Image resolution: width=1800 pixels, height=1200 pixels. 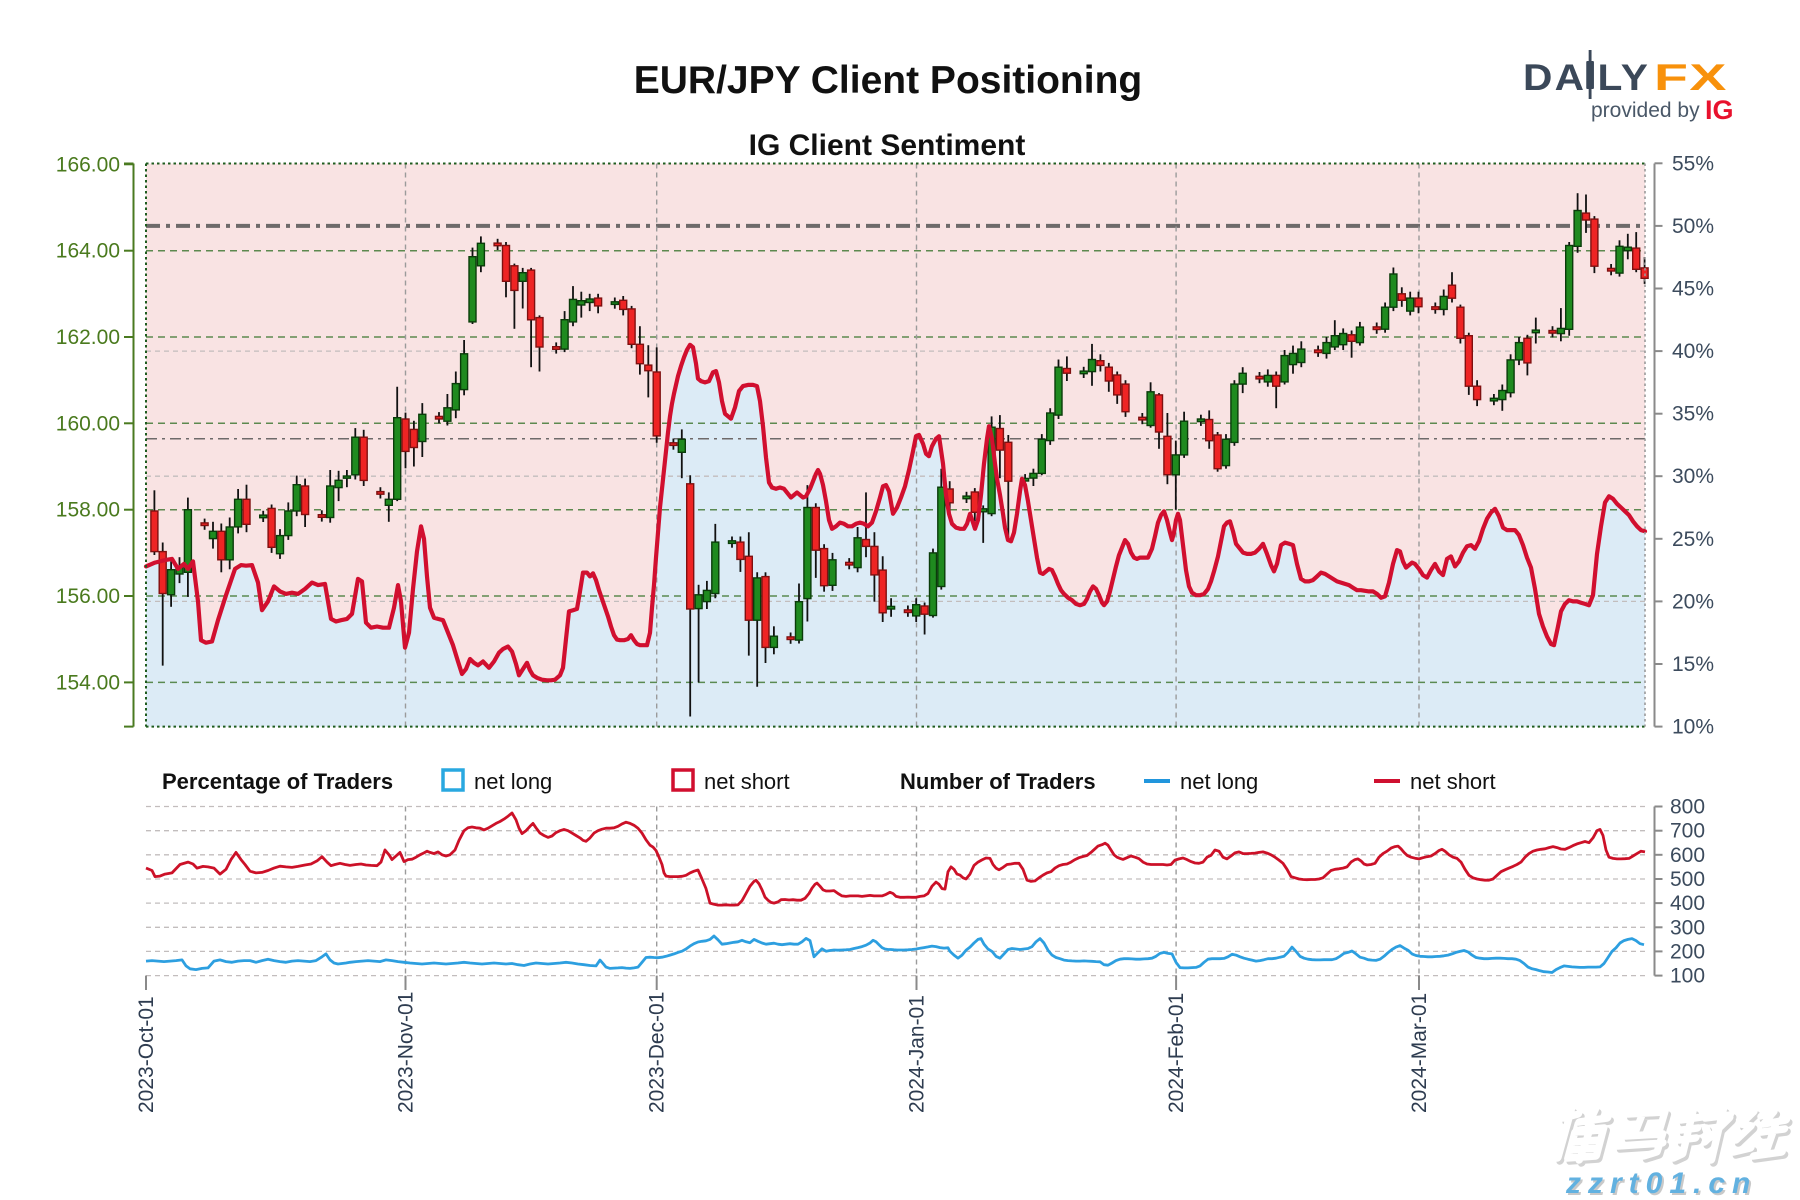 I want to click on svg-text: 500, so click(x=1687, y=879).